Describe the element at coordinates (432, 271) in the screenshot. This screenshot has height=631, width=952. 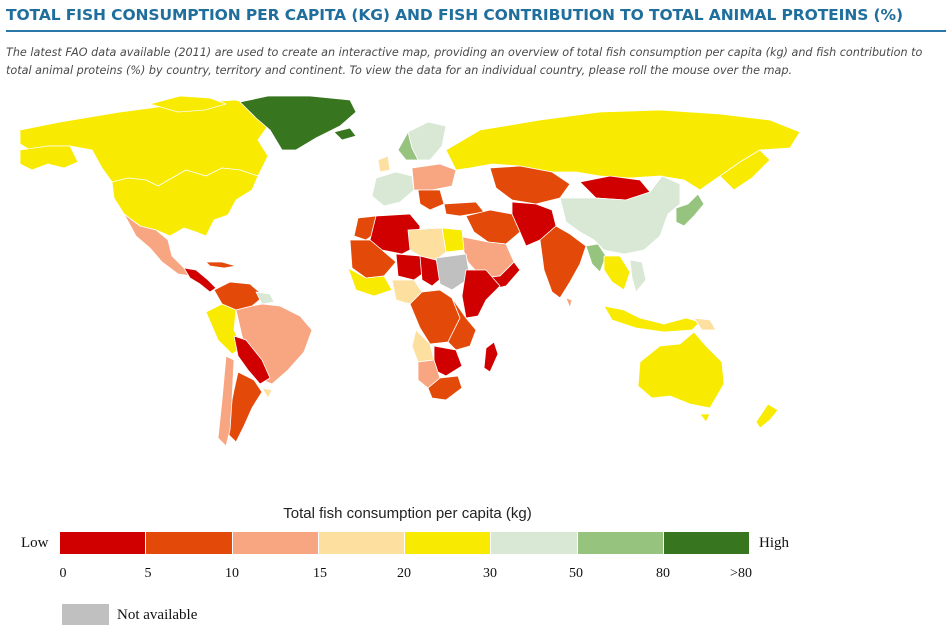
I see `region-sudan` at that location.